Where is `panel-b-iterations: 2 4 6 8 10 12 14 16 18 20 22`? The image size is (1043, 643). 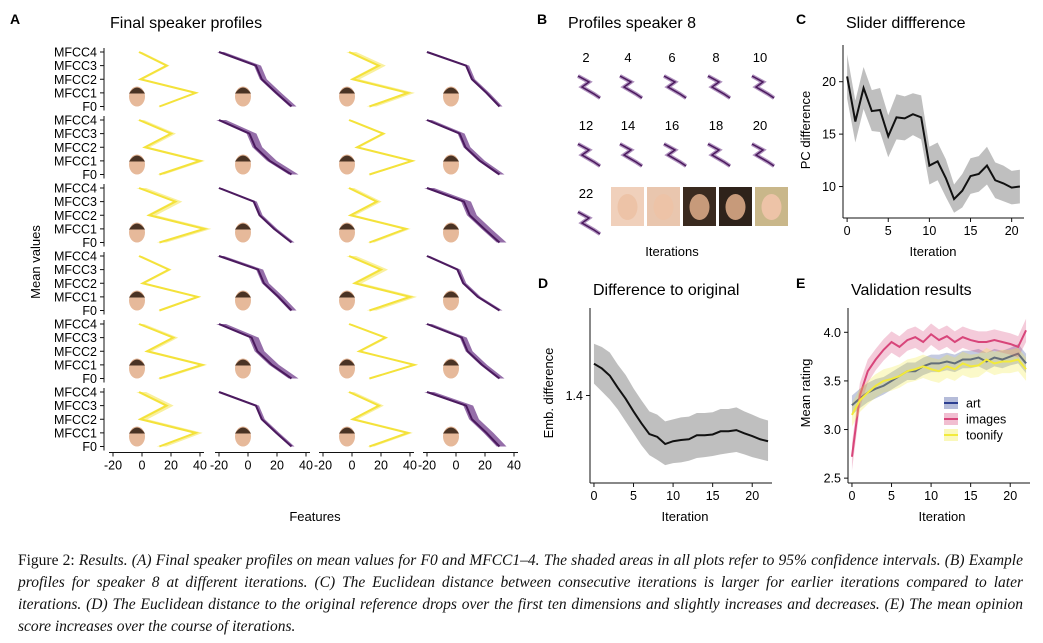 panel-b-iterations: 2 4 6 8 10 12 14 16 18 20 22 is located at coordinates (676, 143).